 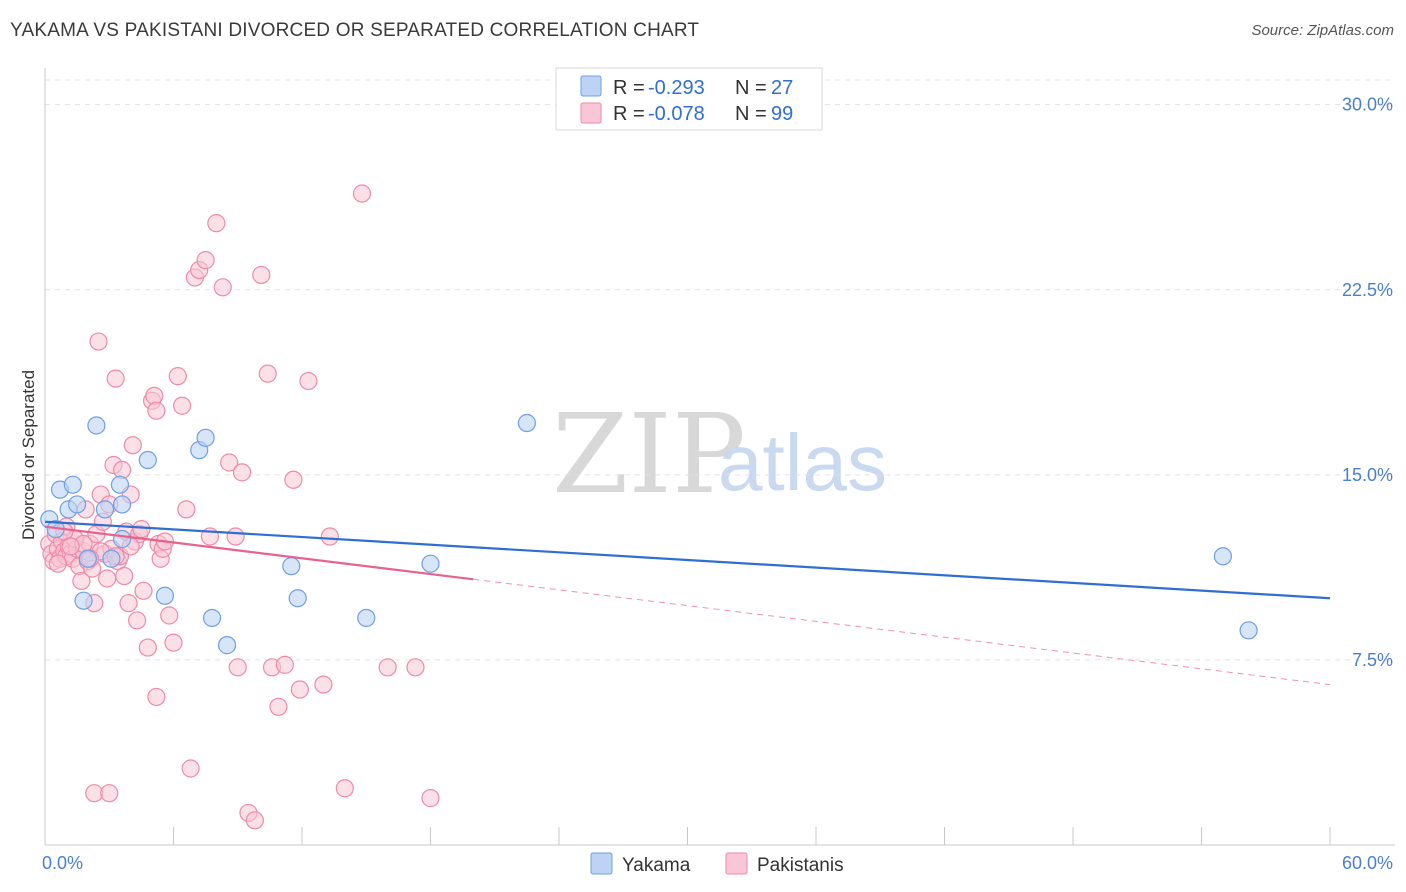 What do you see at coordinates (28, 455) in the screenshot?
I see `y-axis-label: Divorced or Separated` at bounding box center [28, 455].